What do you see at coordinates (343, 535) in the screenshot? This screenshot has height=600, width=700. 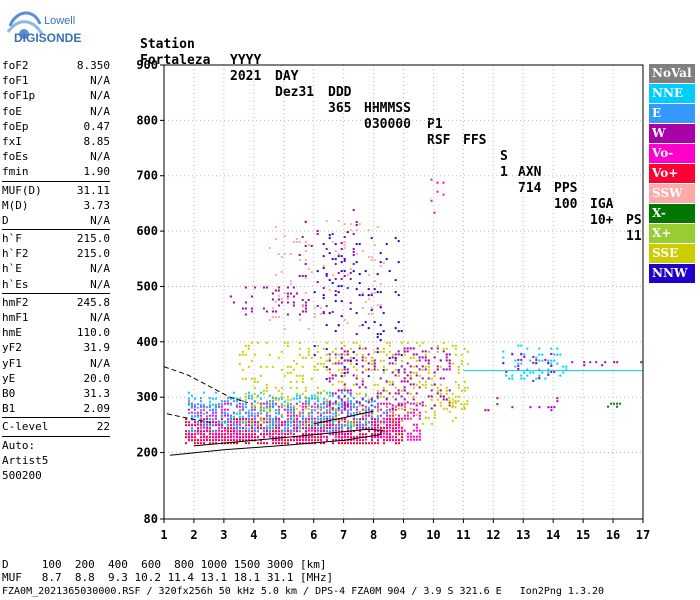 I see `x-tick-label: 7` at bounding box center [343, 535].